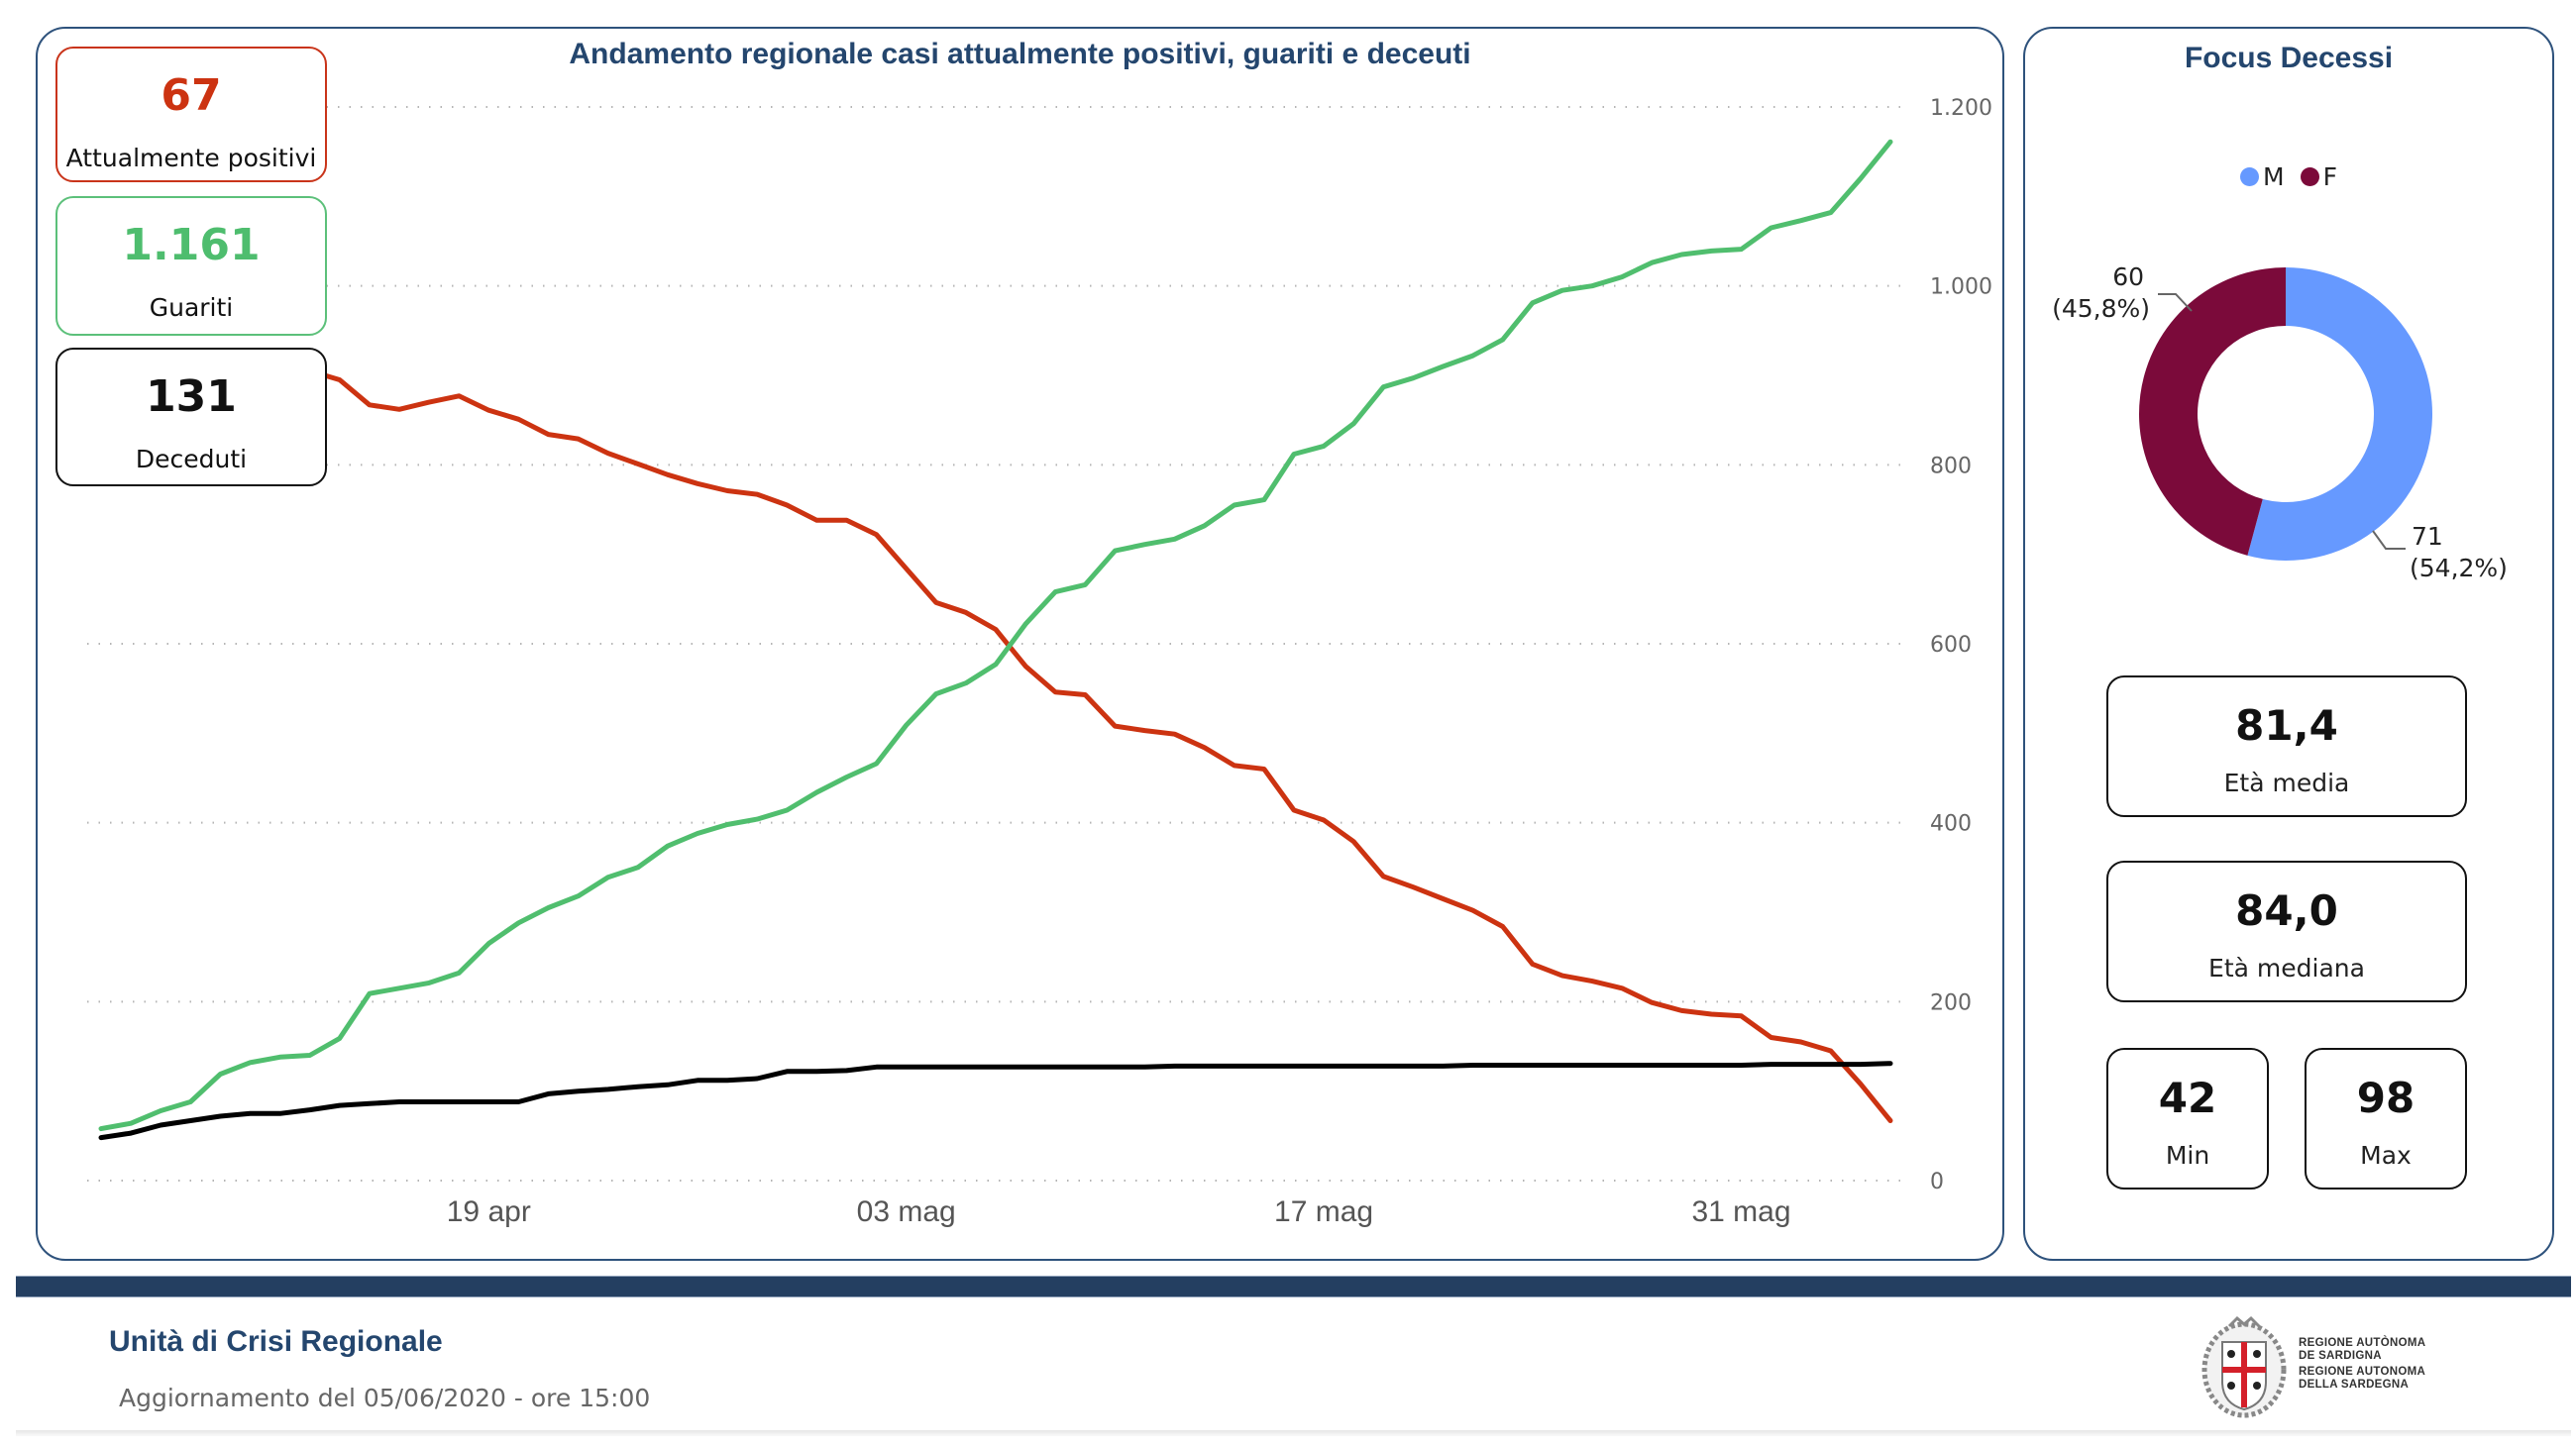 The image size is (2576, 1449). What do you see at coordinates (2459, 552) in the screenshot?
I see `donut-label-m: 71 (54,2%)` at bounding box center [2459, 552].